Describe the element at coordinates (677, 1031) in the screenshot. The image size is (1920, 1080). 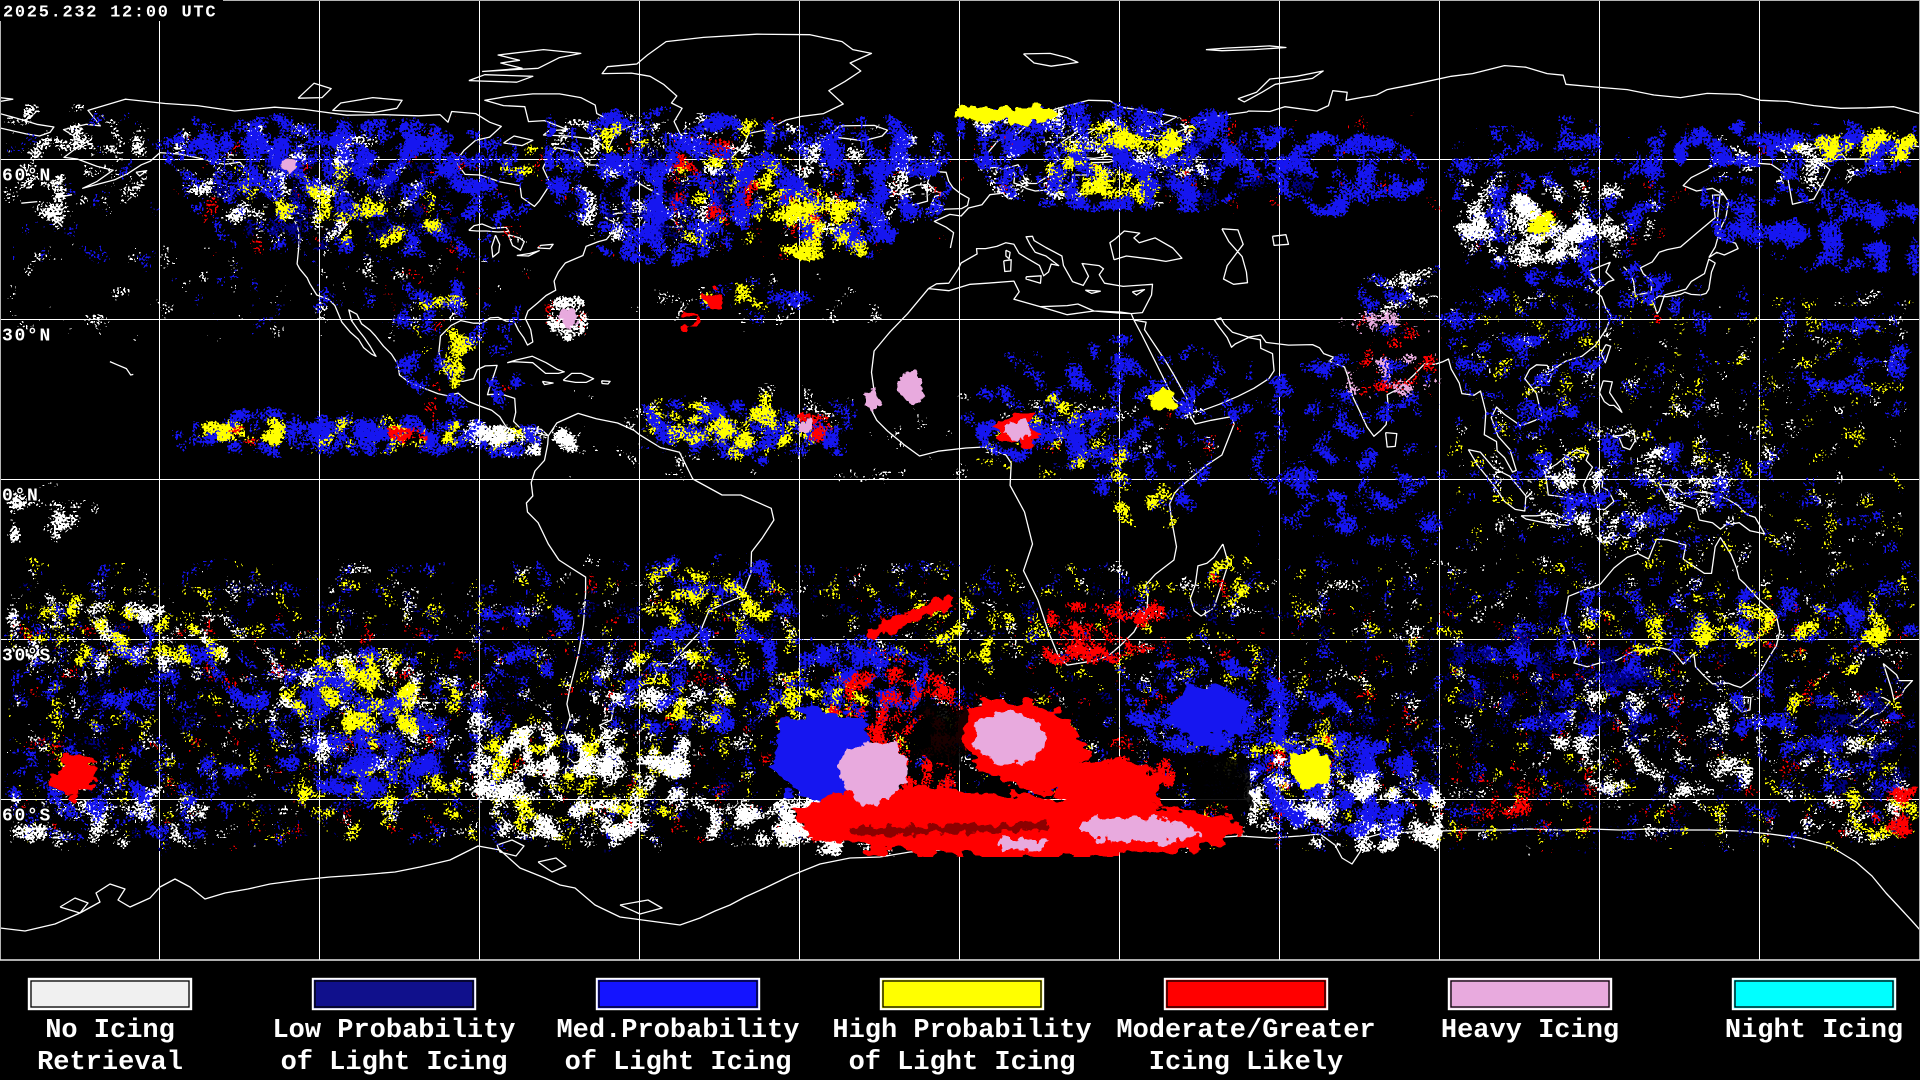
I see `svg-text: Med.Probability` at that location.